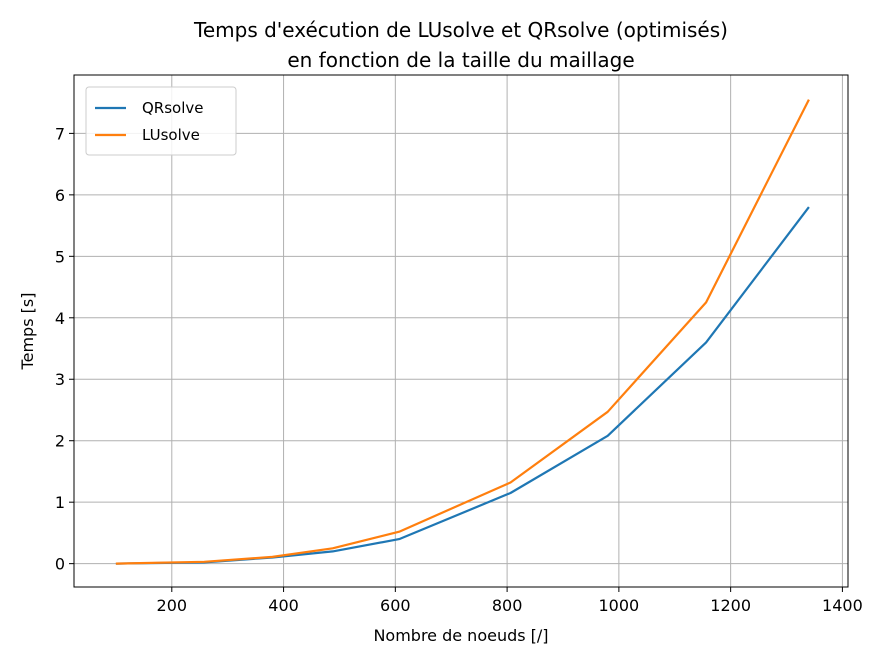 The width and height of the screenshot is (888, 670). I want to click on y-axis-label: Temps [s], so click(27, 332).